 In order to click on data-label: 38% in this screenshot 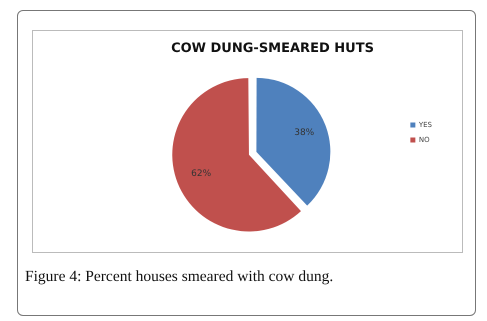, I will do `click(304, 133)`.